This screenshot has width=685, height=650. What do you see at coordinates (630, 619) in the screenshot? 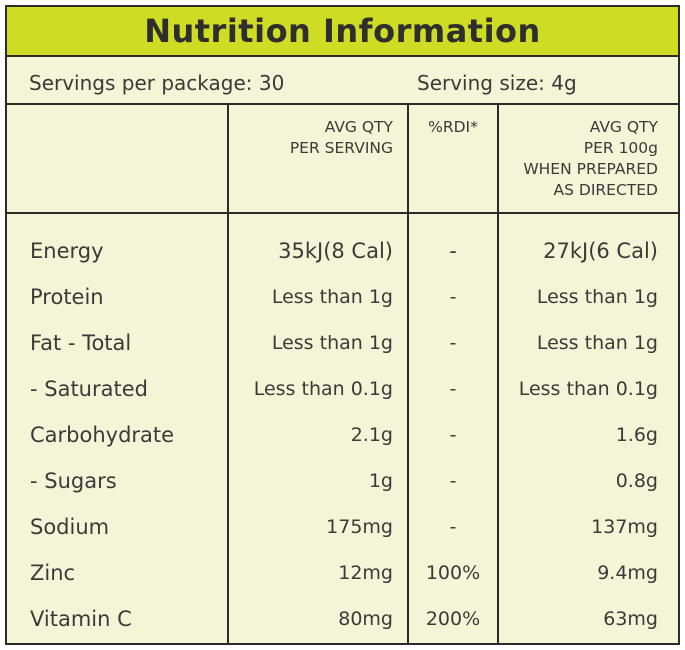
I see `per-100g-value: 63mg` at bounding box center [630, 619].